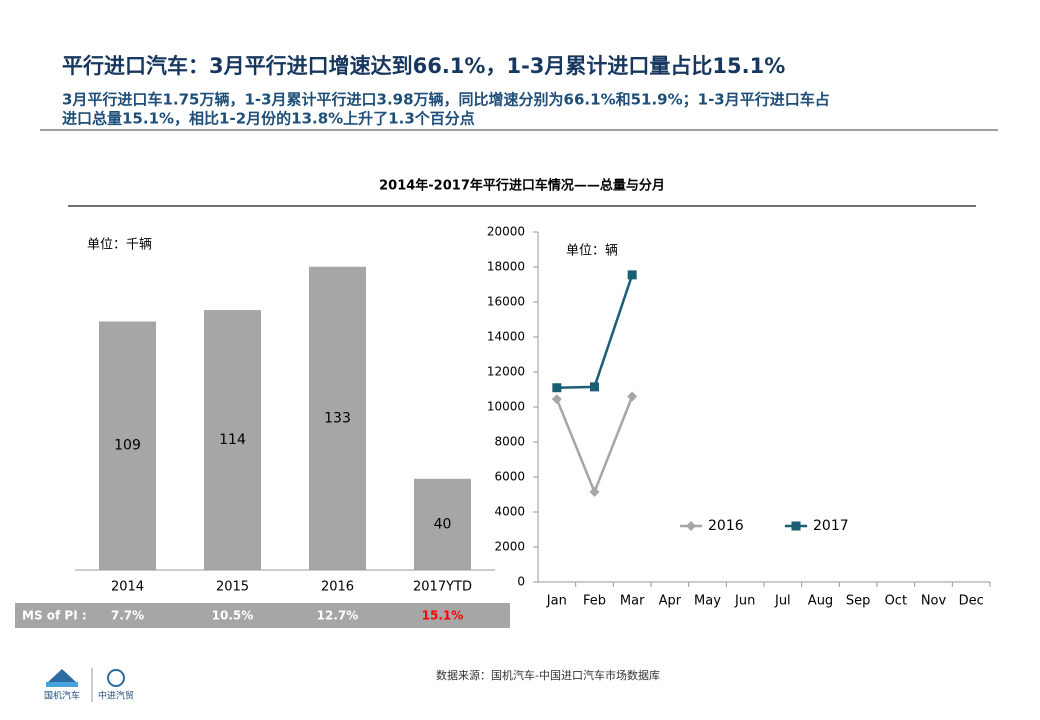 This screenshot has width=1040, height=720. I want to click on data-label: 109, so click(127, 446).